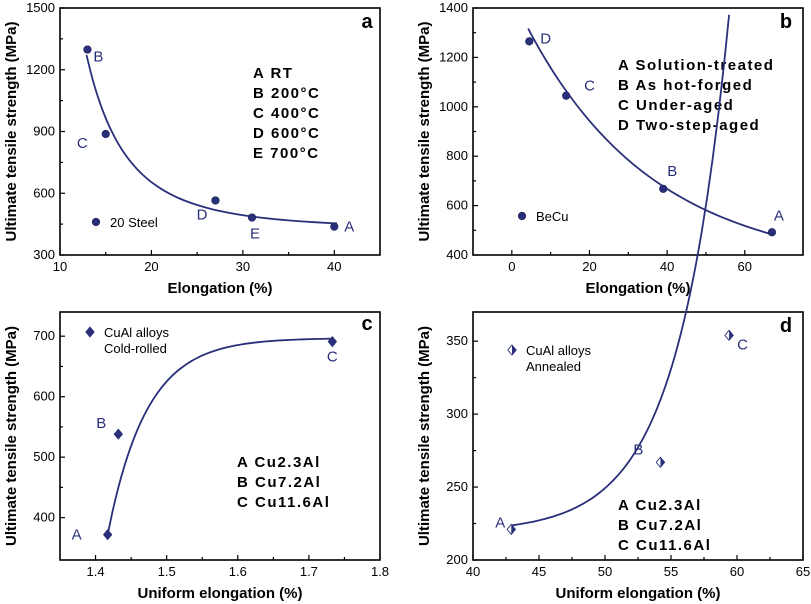  What do you see at coordinates (279, 482) in the screenshot?
I see `key-entry: B Cu7.2Al` at bounding box center [279, 482].